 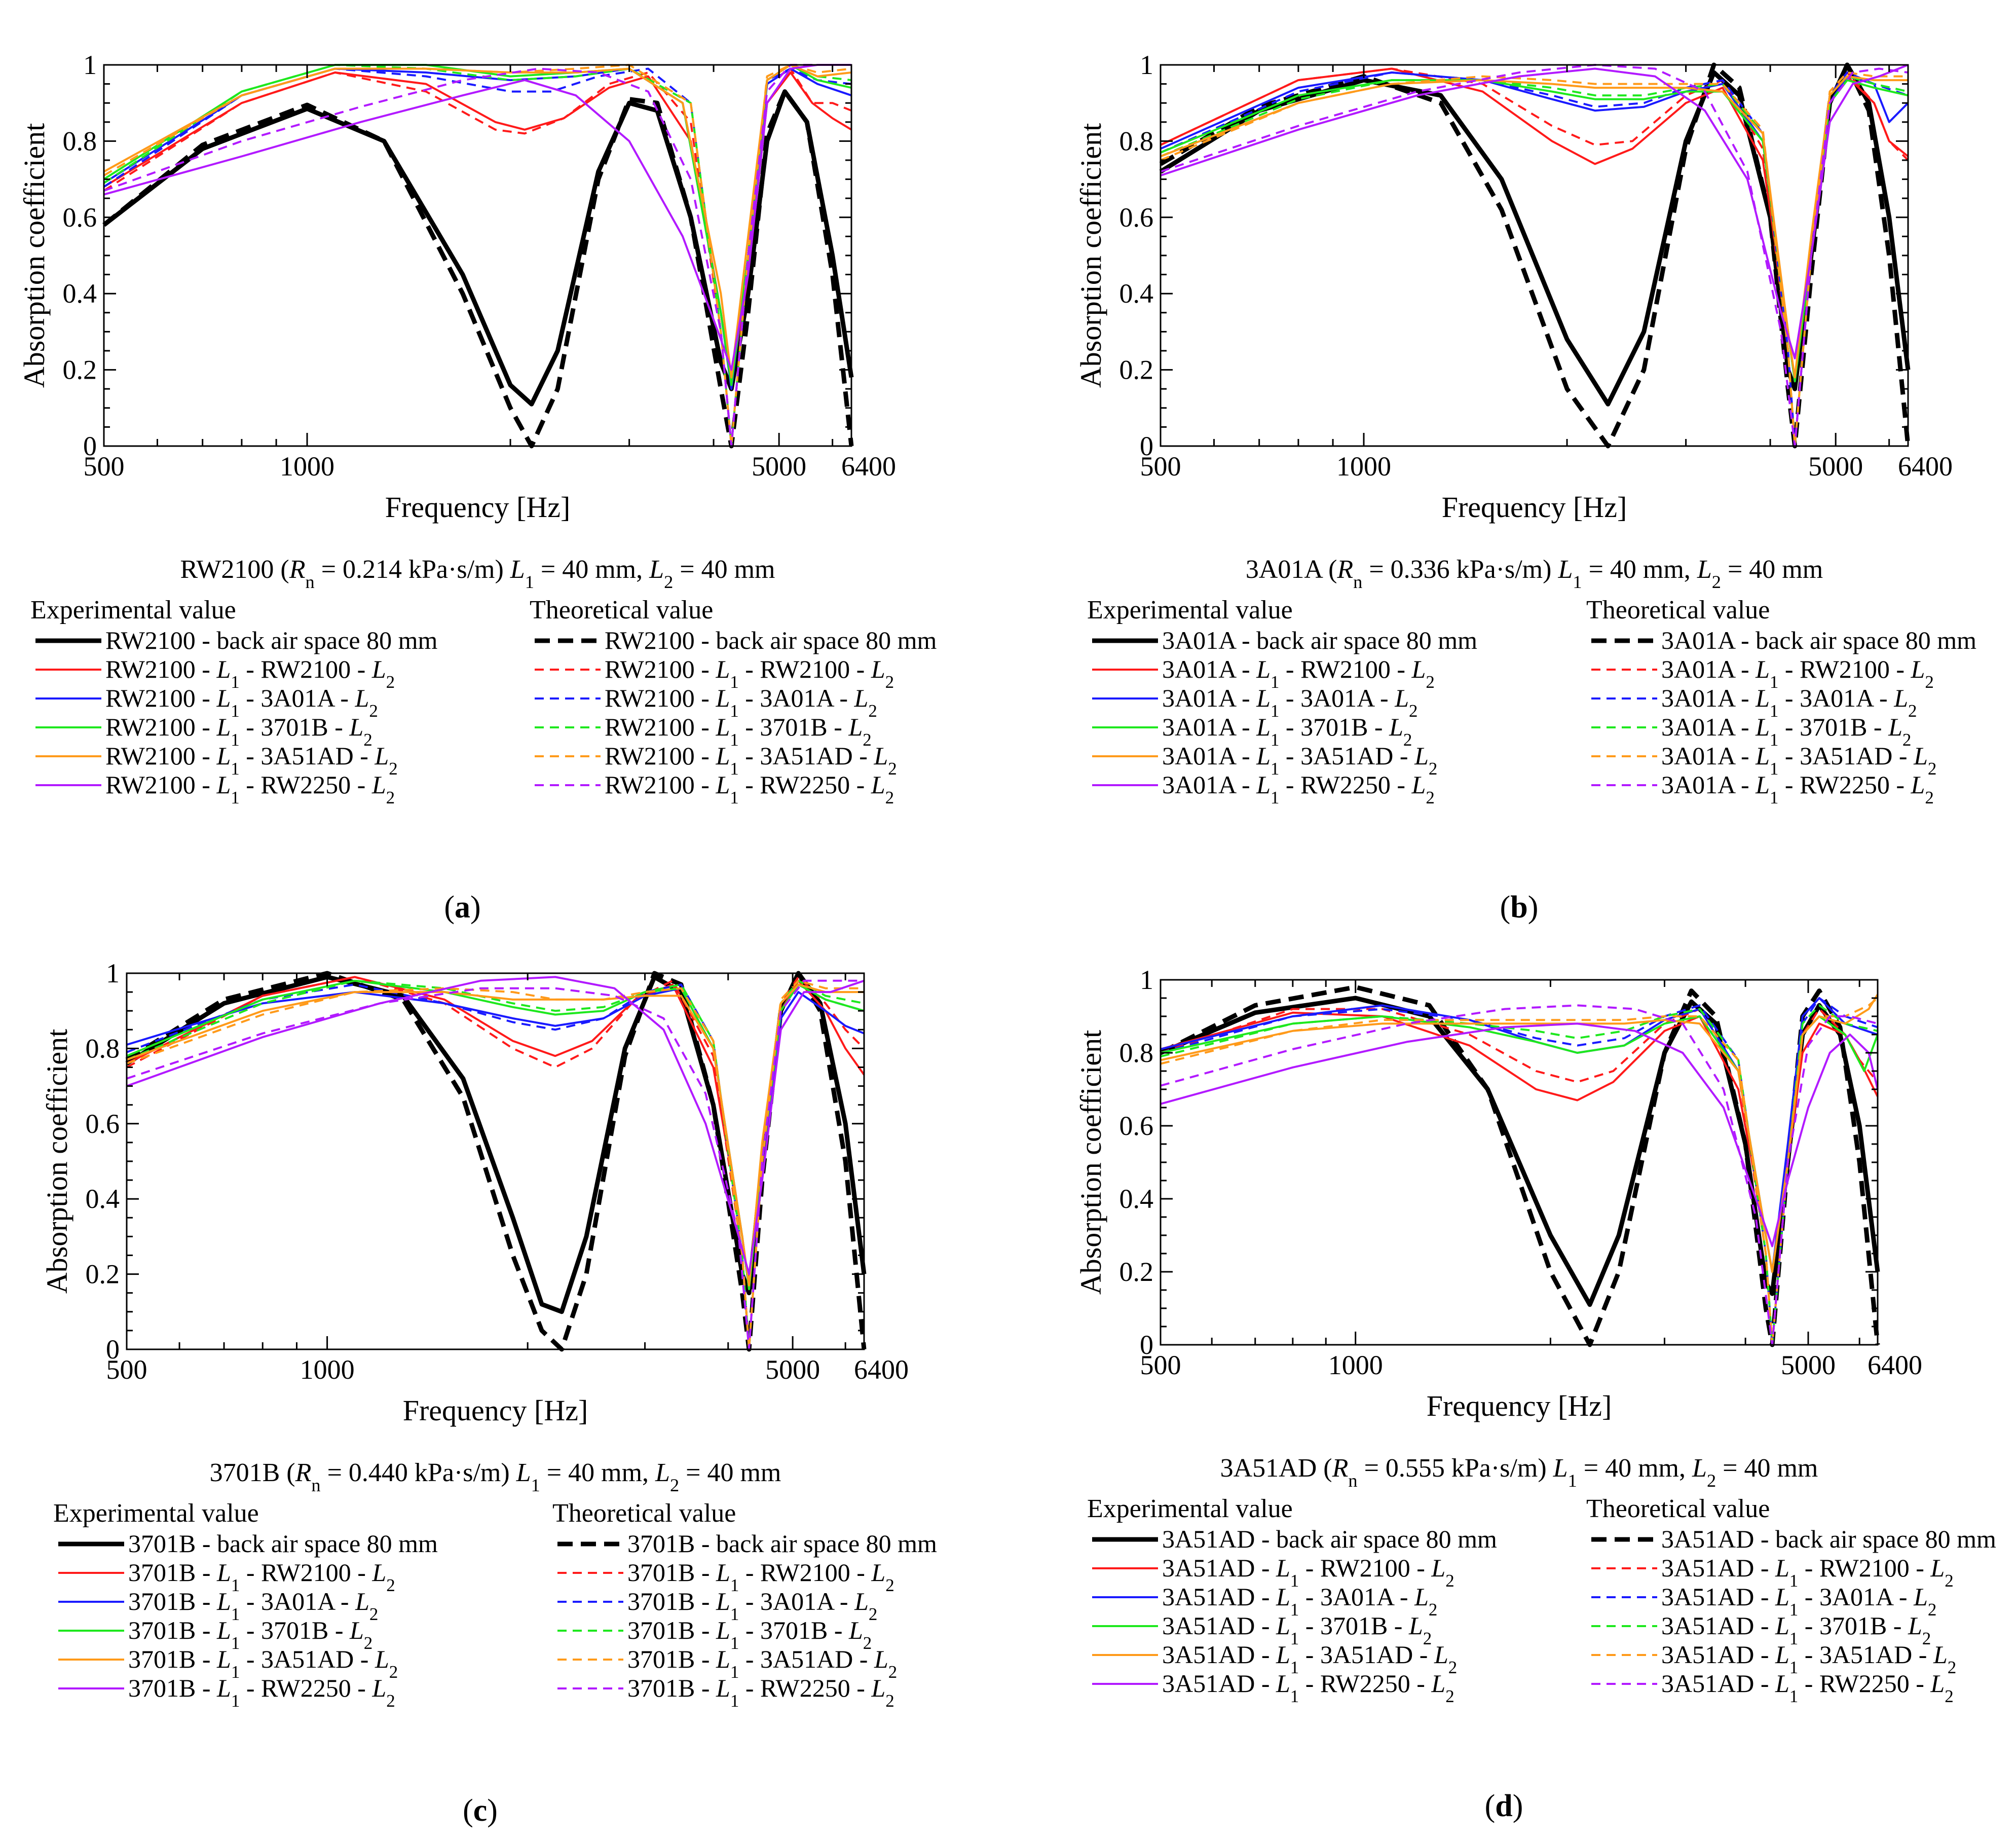 I want to click on panel-label: (a), so click(x=462, y=907).